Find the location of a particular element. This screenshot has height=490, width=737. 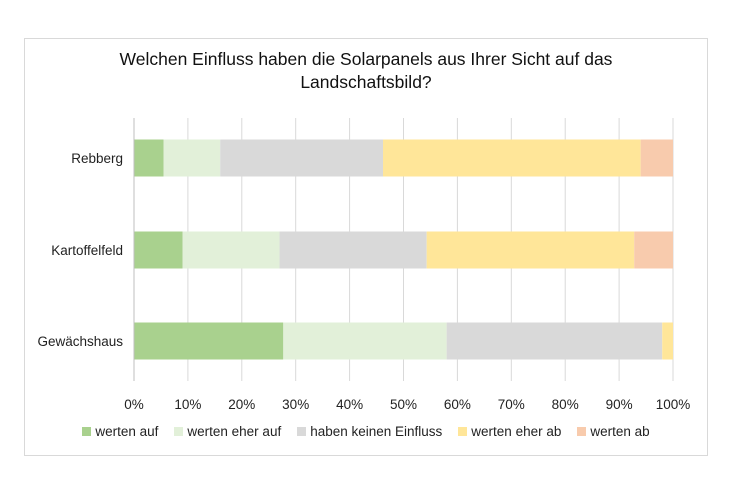

x-tick-label: 90% is located at coordinates (619, 404).